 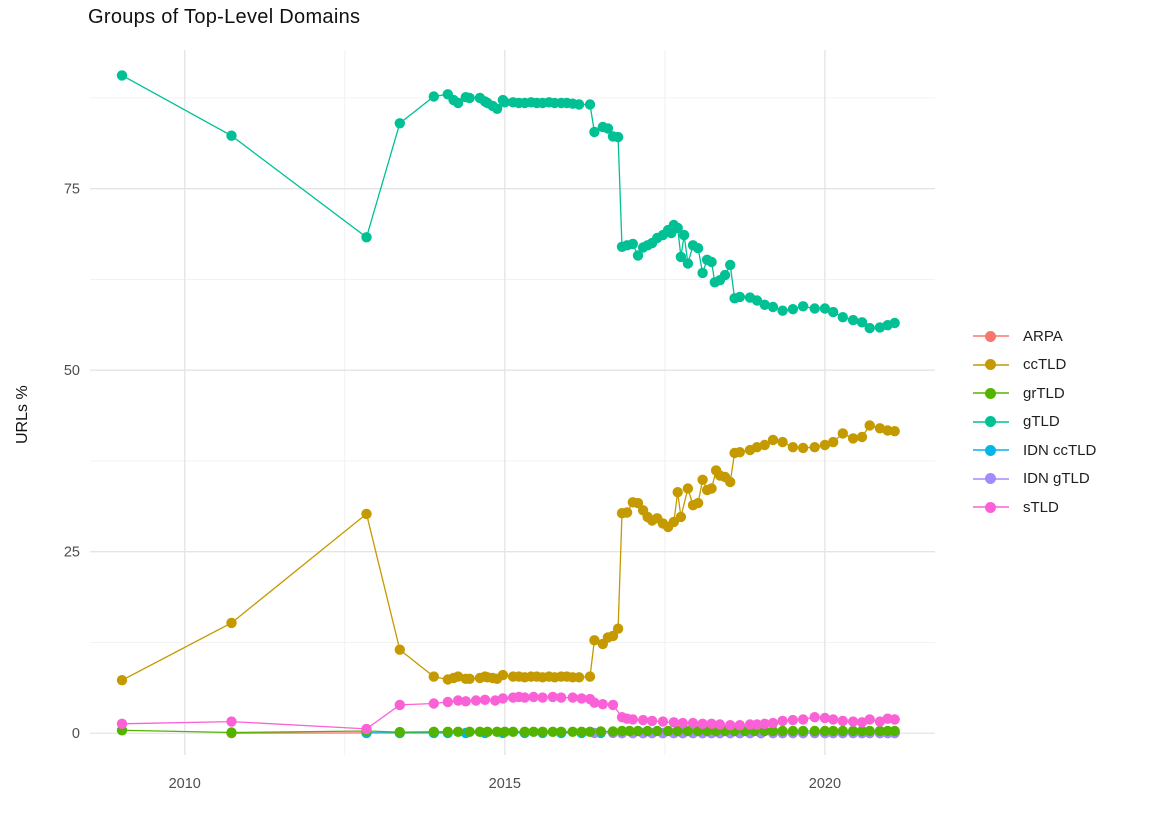 What do you see at coordinates (1034, 393) in the screenshot?
I see `legend-item-grtld: grTLD` at bounding box center [1034, 393].